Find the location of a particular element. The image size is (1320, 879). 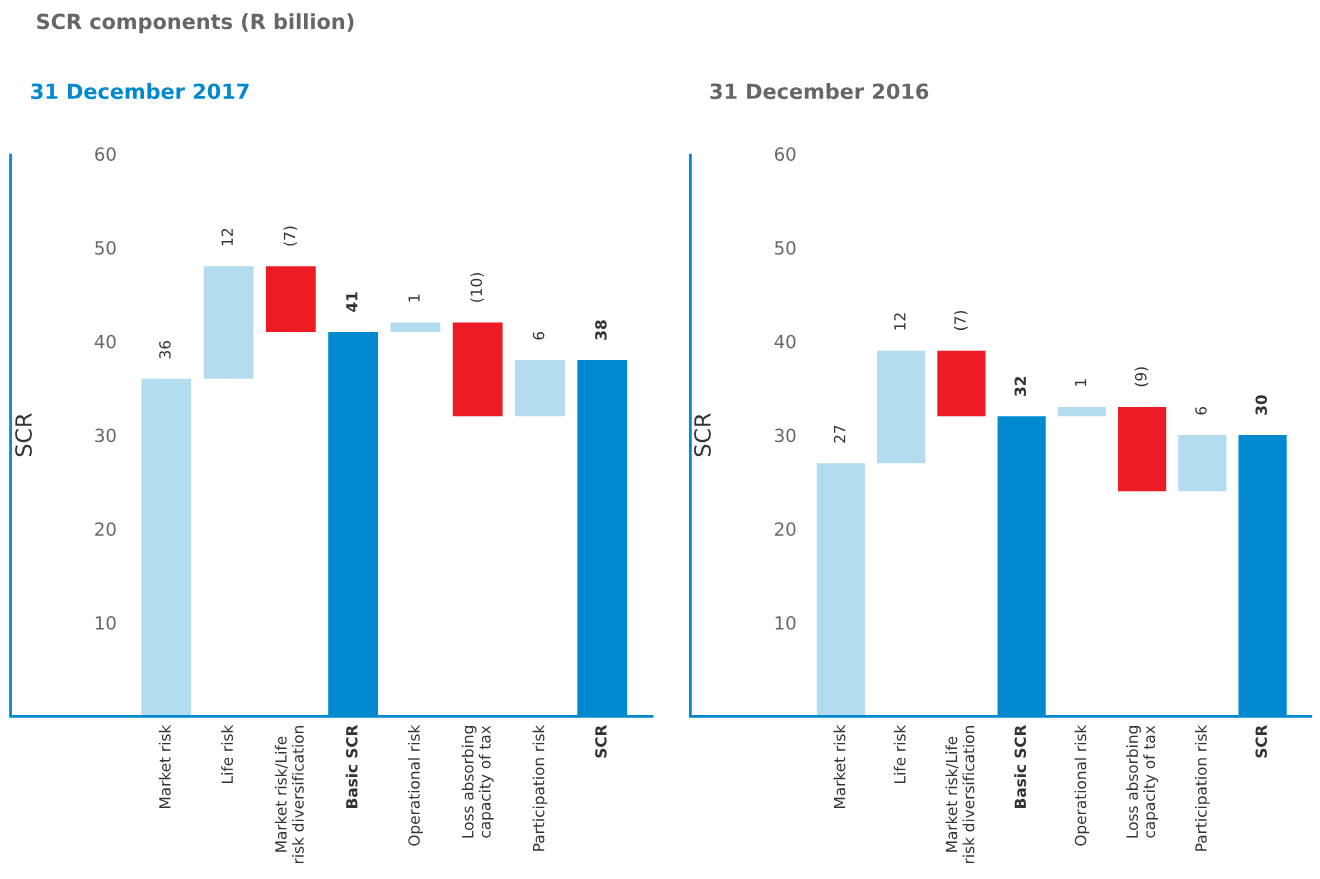

data-label: 41 is located at coordinates (352, 302).